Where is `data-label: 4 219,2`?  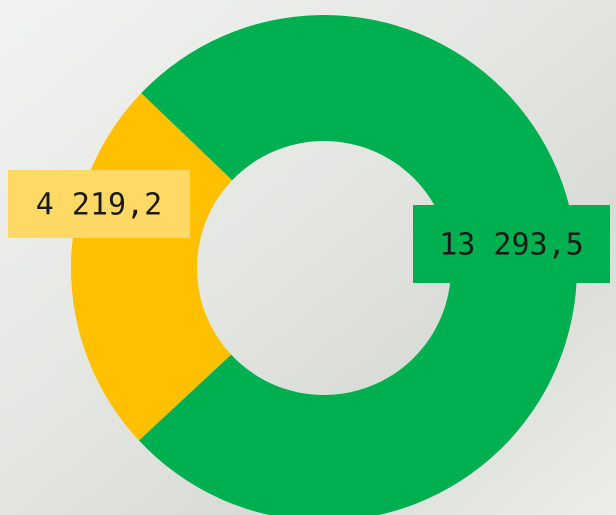
data-label: 4 219,2 is located at coordinates (99, 205).